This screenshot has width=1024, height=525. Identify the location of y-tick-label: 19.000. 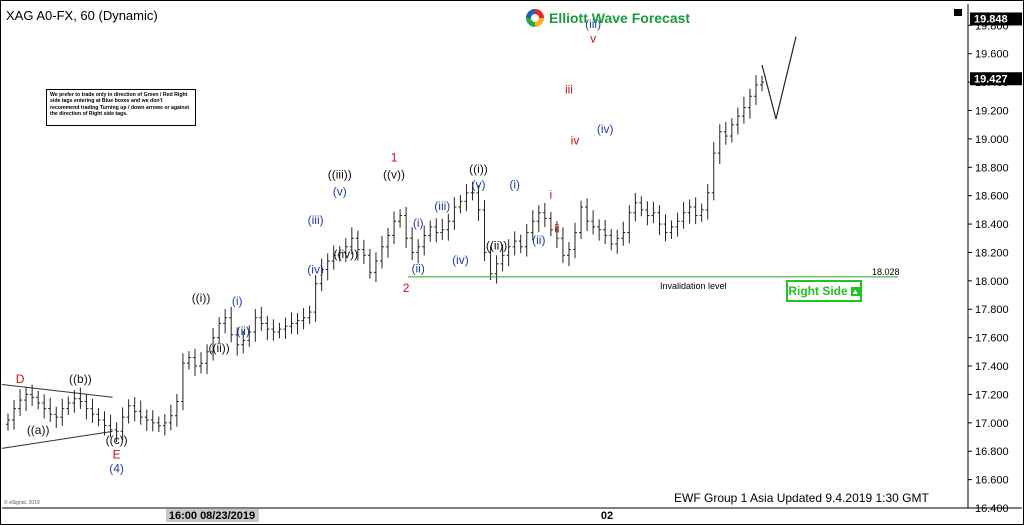
(992, 140).